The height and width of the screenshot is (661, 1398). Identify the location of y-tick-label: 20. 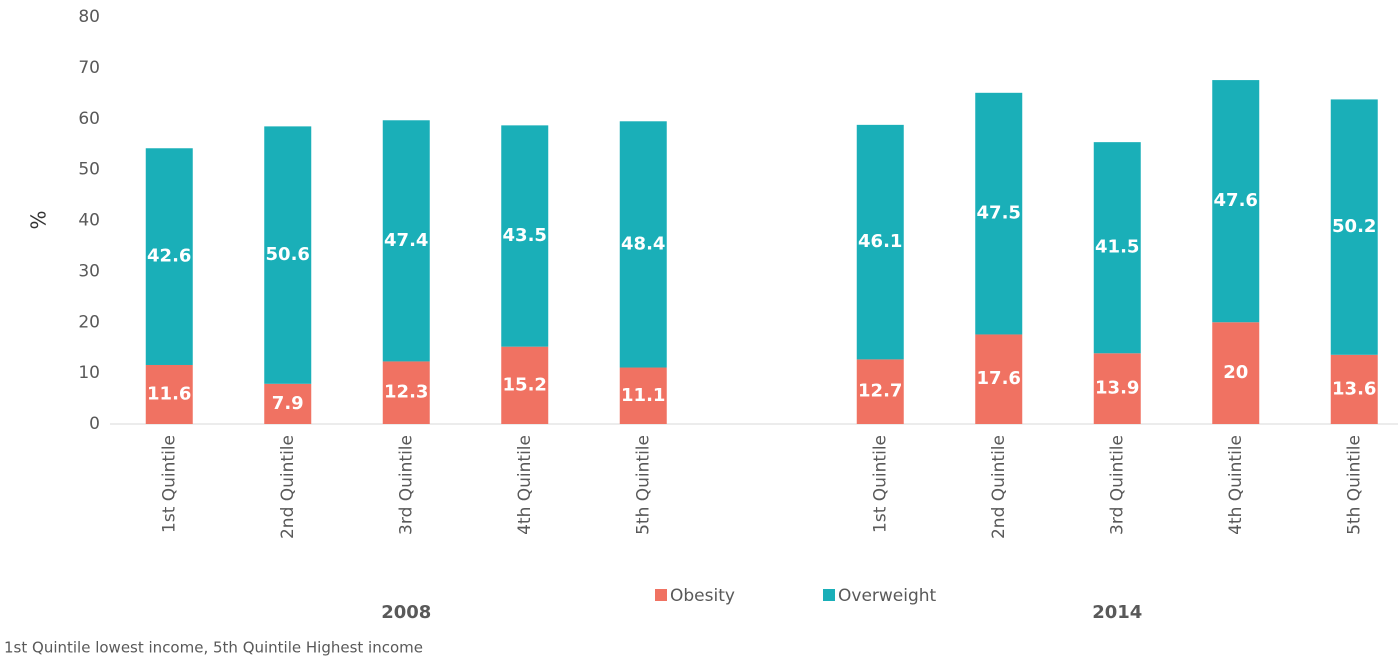
(89, 322).